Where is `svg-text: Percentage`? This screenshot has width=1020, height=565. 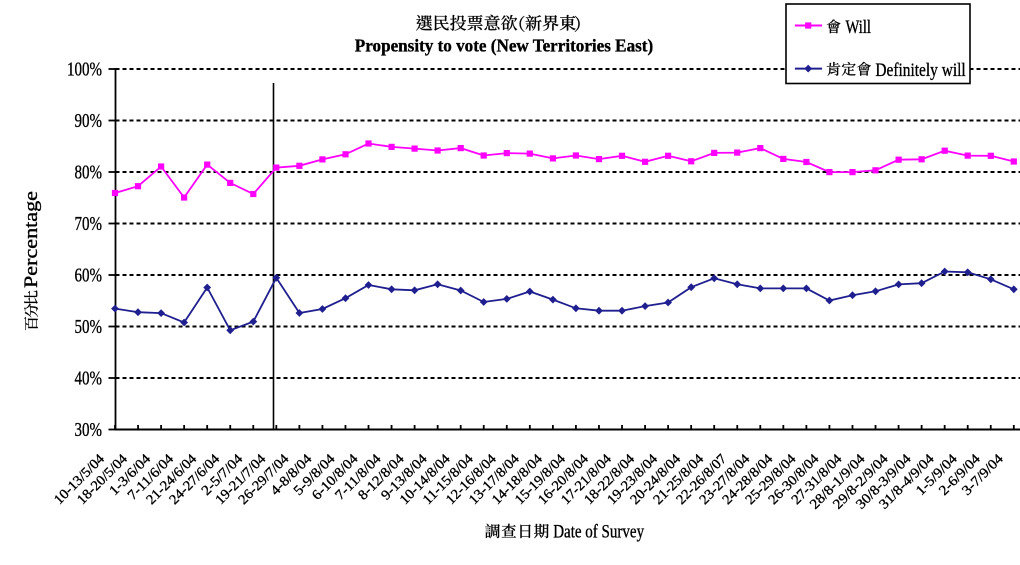
svg-text: Percentage is located at coordinates (31, 239).